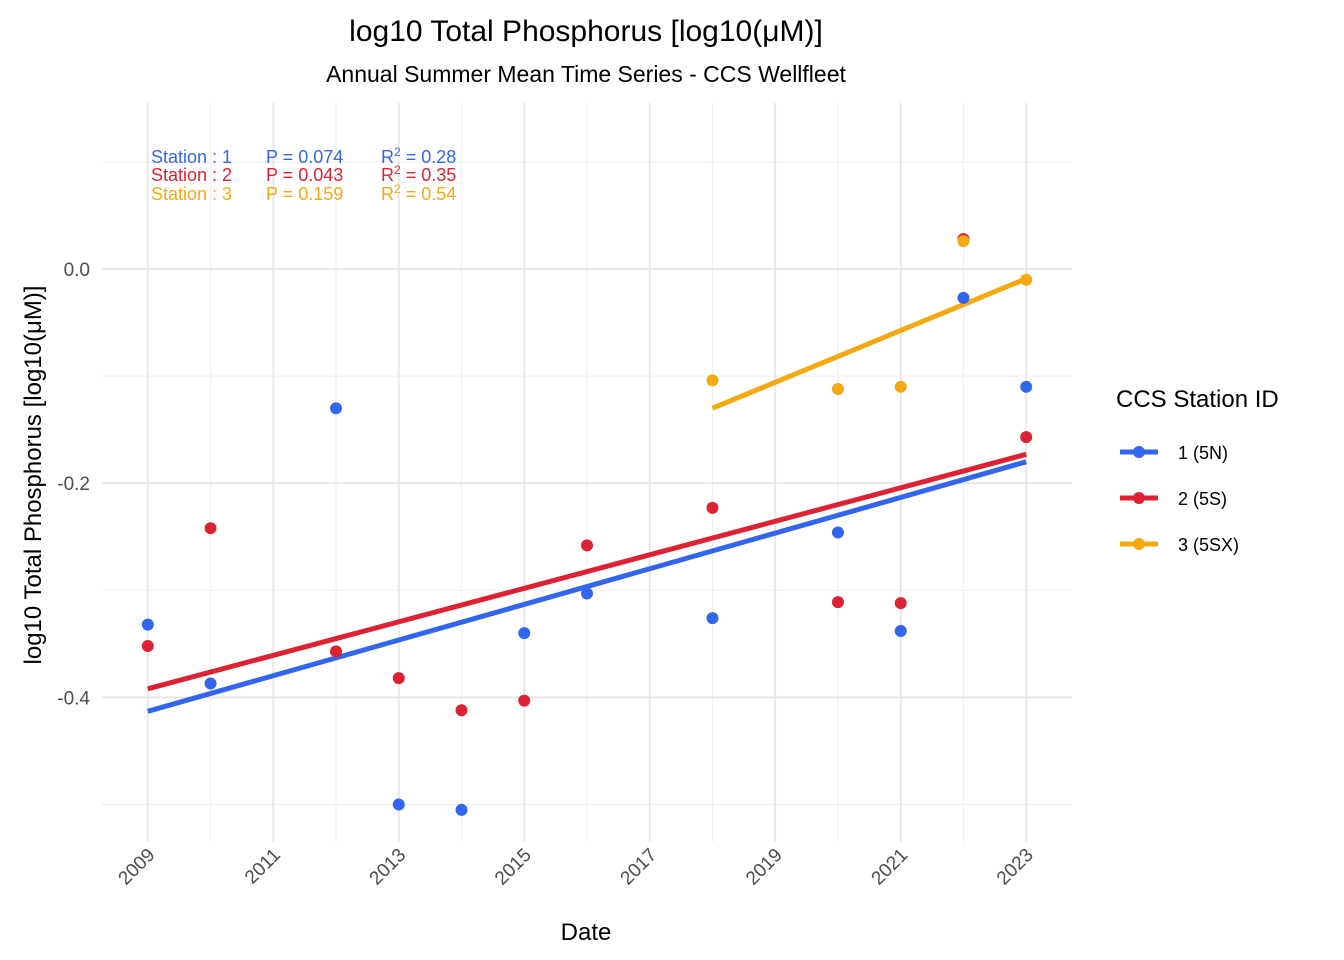  What do you see at coordinates (1202, 499) in the screenshot?
I see `legend-label: 2 (5S)` at bounding box center [1202, 499].